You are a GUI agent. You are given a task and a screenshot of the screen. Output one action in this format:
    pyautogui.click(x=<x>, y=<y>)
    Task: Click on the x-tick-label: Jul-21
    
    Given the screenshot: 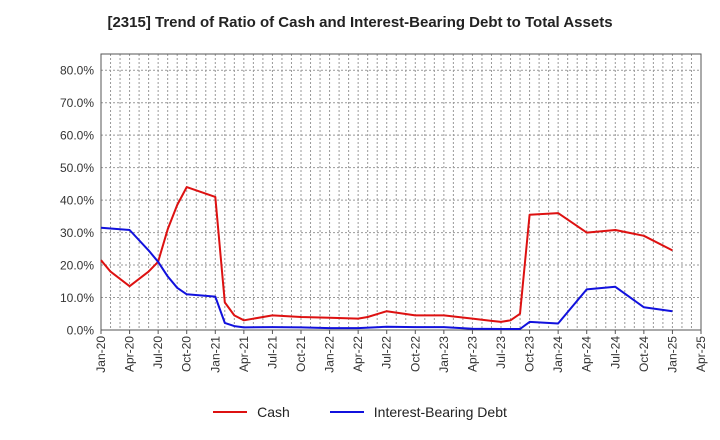 What is the action you would take?
    pyautogui.click(x=272, y=352)
    